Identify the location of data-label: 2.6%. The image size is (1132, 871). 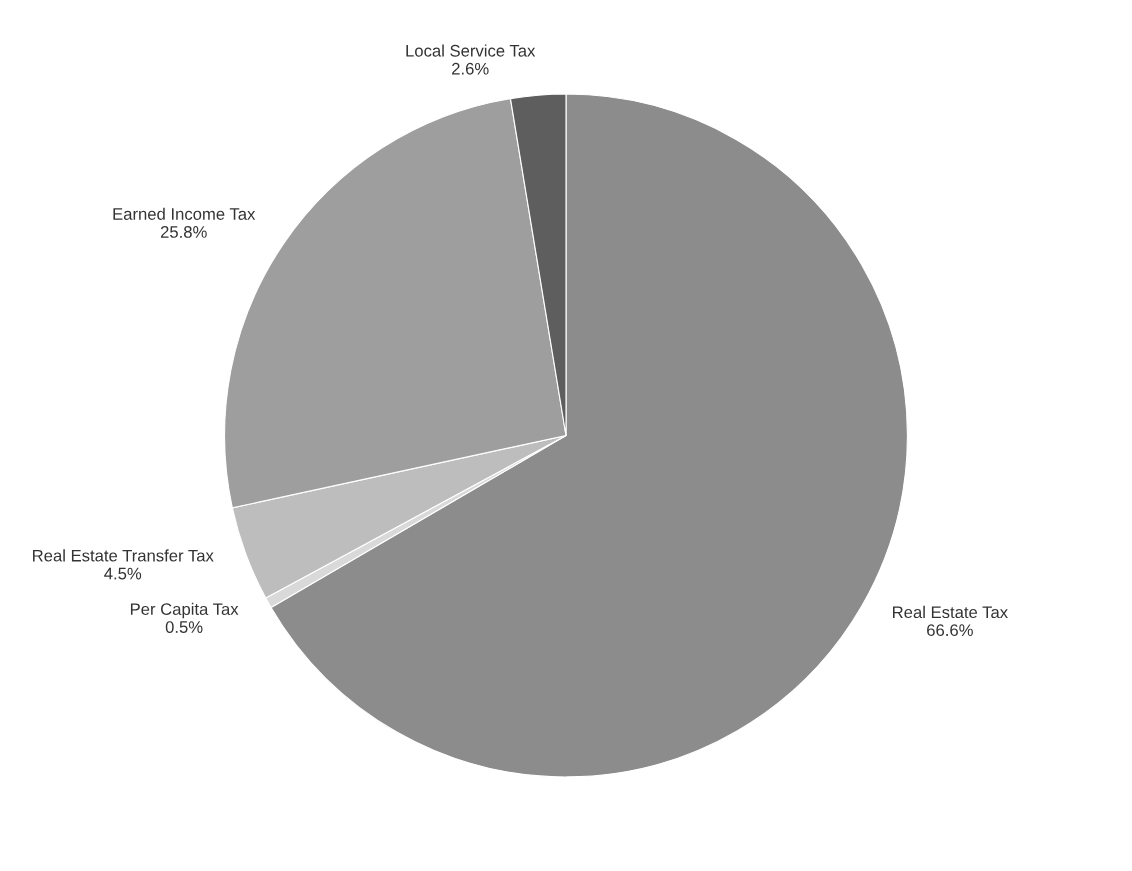
(470, 68).